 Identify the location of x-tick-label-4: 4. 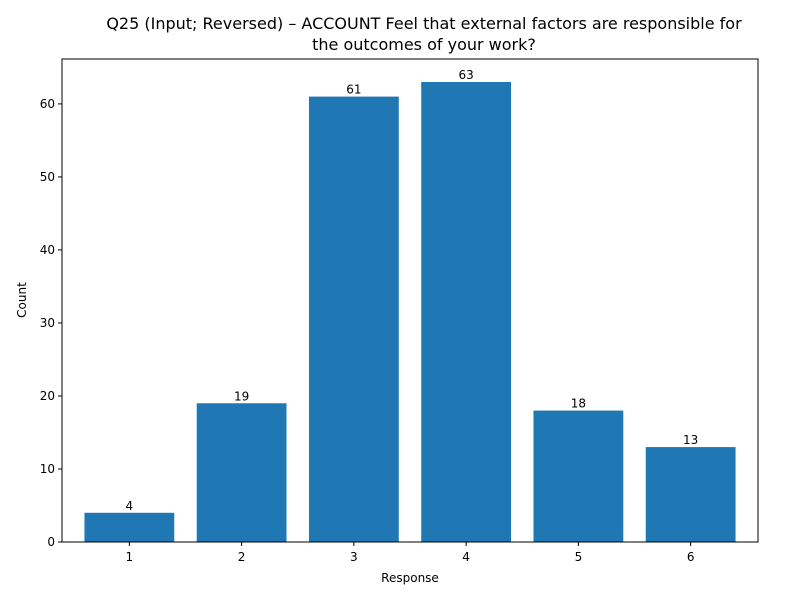
(466, 557).